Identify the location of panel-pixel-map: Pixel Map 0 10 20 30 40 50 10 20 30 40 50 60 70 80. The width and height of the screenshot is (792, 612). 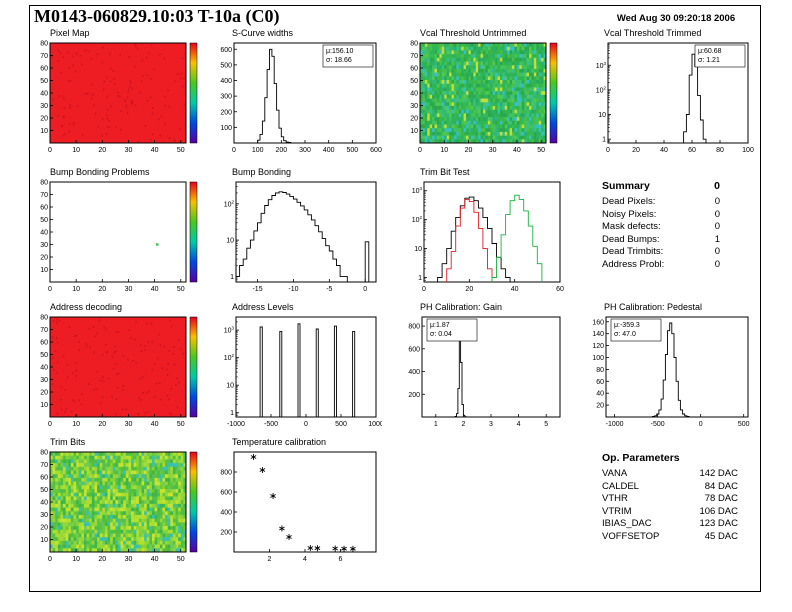
(117, 92).